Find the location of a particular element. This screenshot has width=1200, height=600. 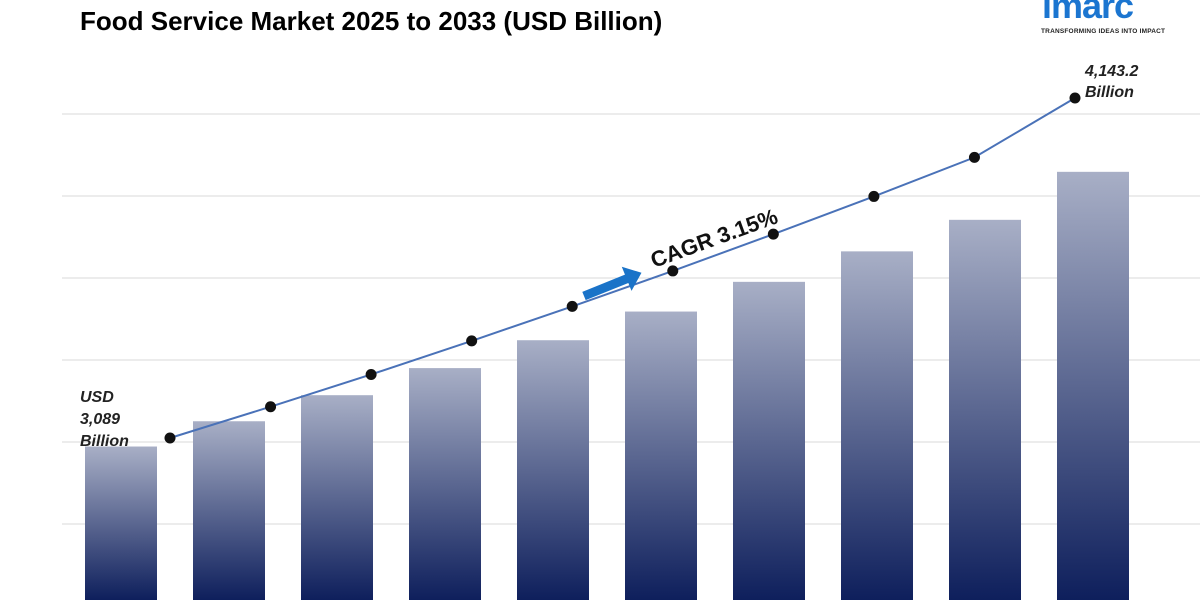

logo-tagline: TRANSFORMING IDEAS INTO IMPACT is located at coordinates (1103, 31).